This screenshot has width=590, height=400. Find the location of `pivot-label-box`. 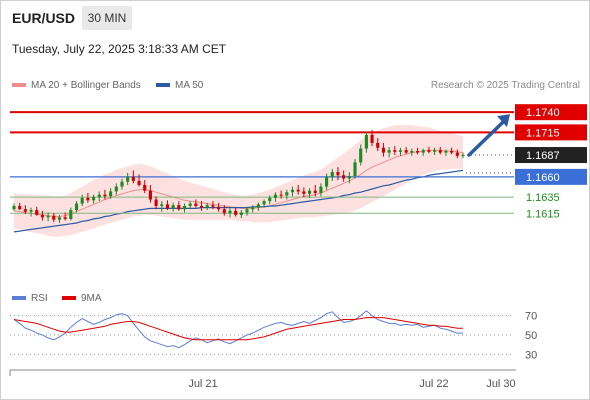

pivot-label-box is located at coordinates (551, 176).